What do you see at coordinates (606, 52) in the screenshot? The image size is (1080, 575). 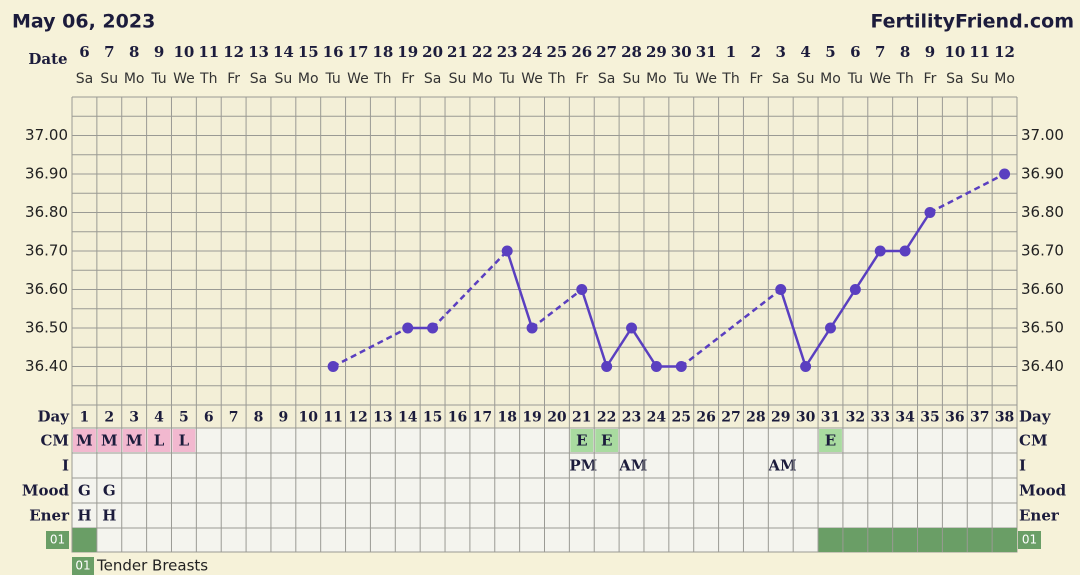 I see `date-number: 27` at bounding box center [606, 52].